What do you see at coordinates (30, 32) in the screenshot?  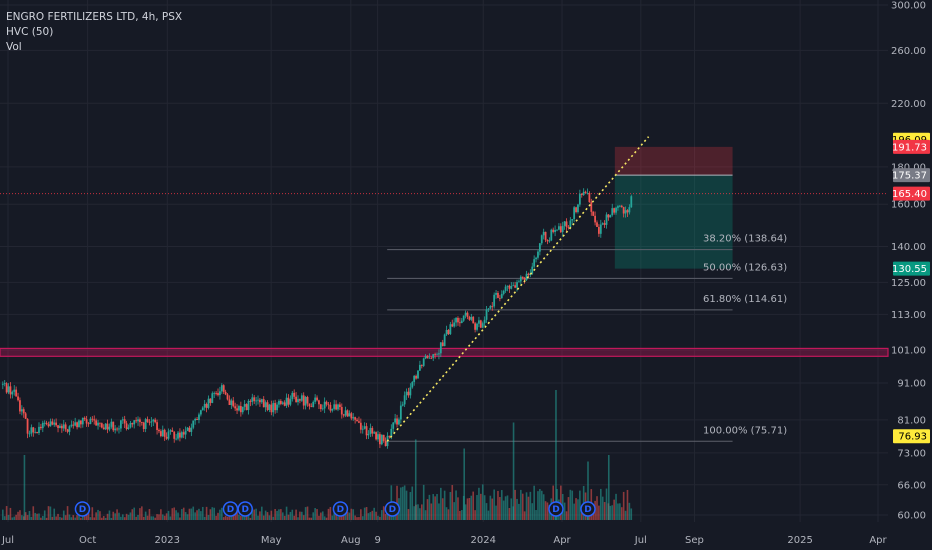 I see `indicator-hvc: HVC (50)` at bounding box center [30, 32].